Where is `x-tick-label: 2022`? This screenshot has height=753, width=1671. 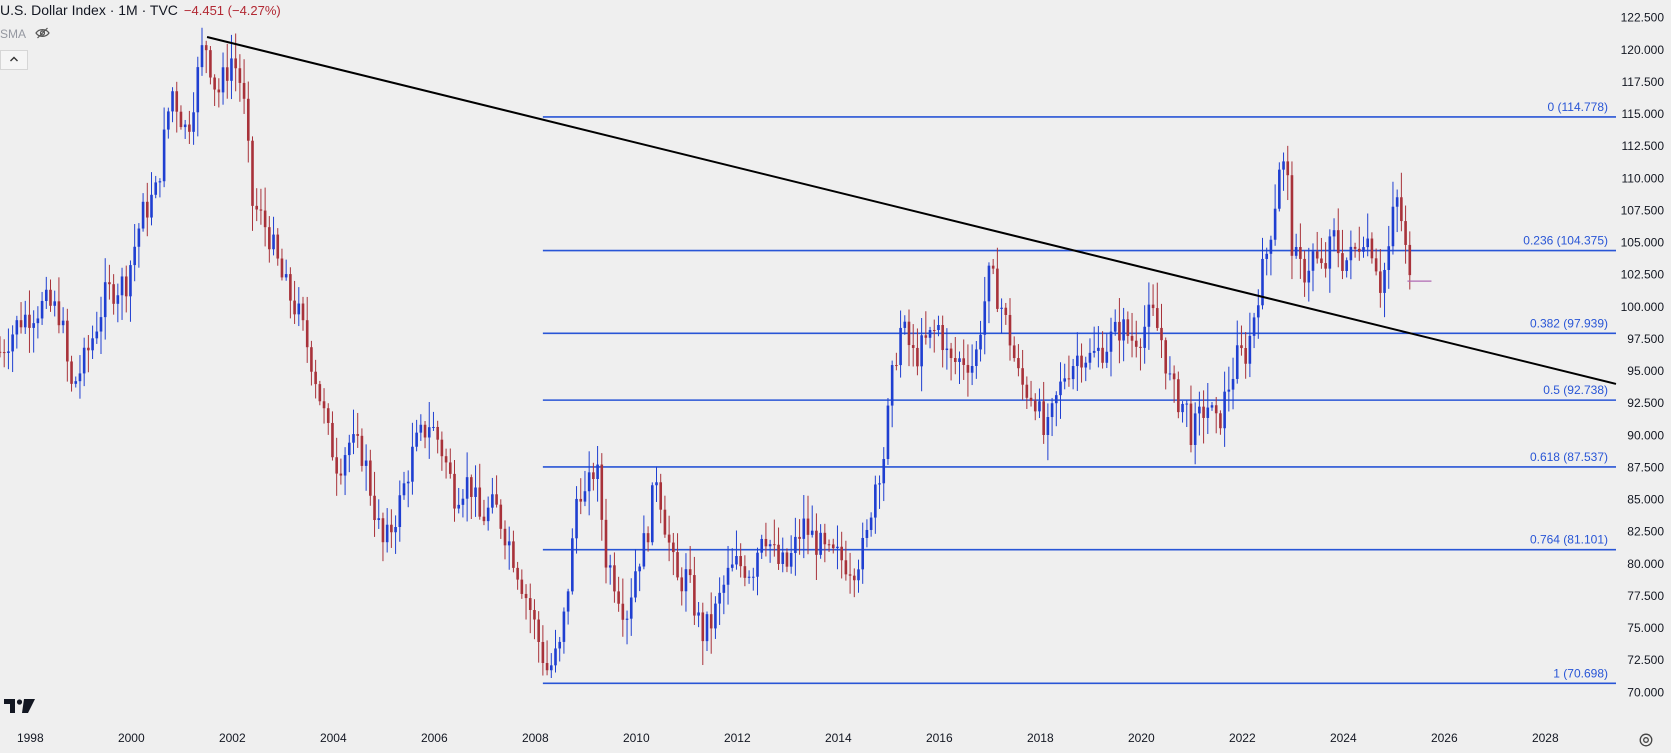 x-tick-label: 2022 is located at coordinates (1242, 738).